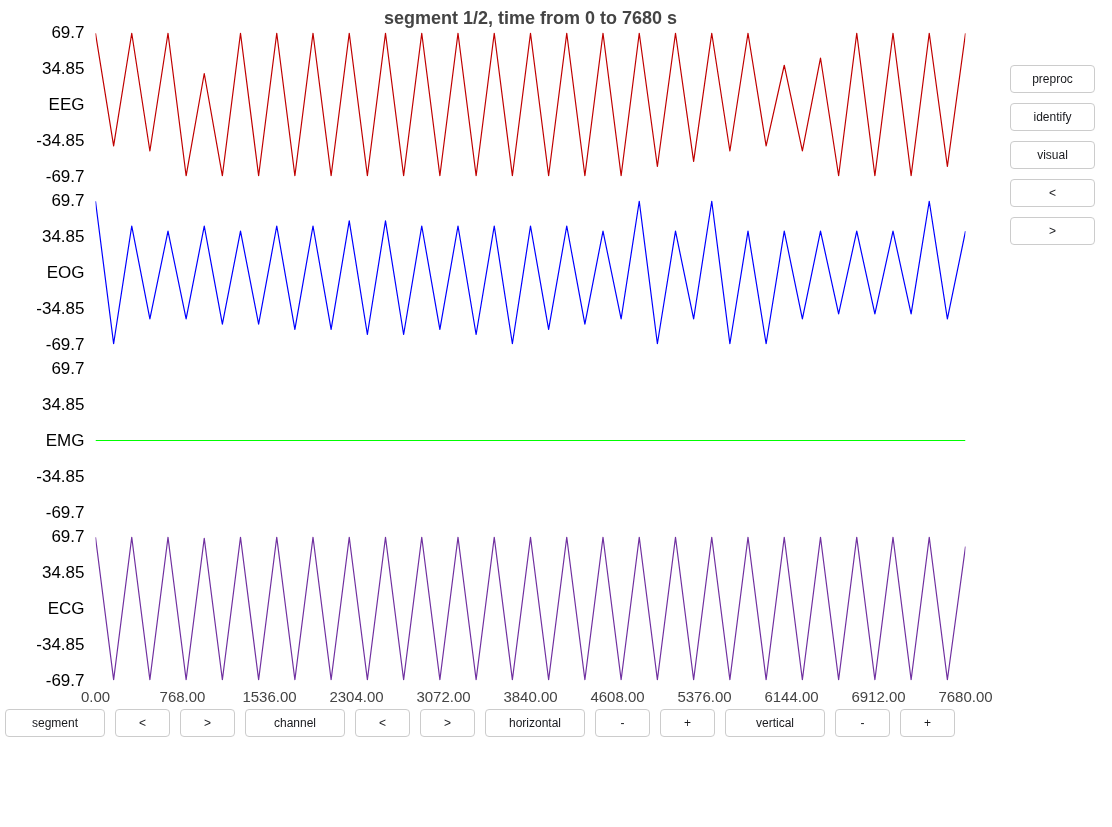  What do you see at coordinates (356, 696) in the screenshot?
I see `x-tick-label: 2304.00` at bounding box center [356, 696].